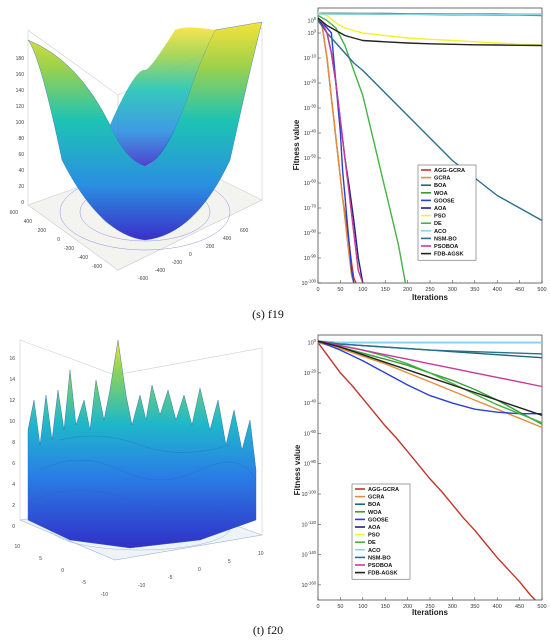  I want to click on chart1-ylabel: Fitness value, so click(296, 144).